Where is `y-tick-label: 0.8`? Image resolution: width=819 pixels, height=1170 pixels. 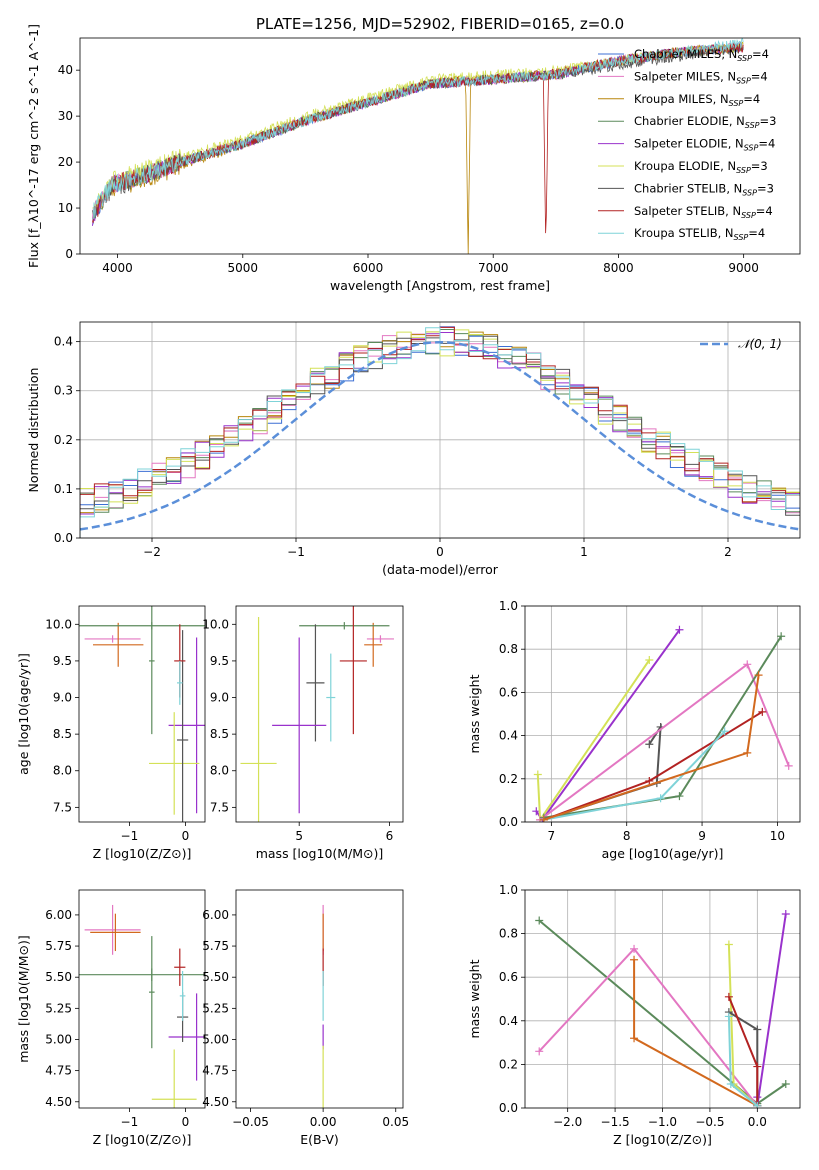
y-tick-label: 0.8 is located at coordinates (508, 934).